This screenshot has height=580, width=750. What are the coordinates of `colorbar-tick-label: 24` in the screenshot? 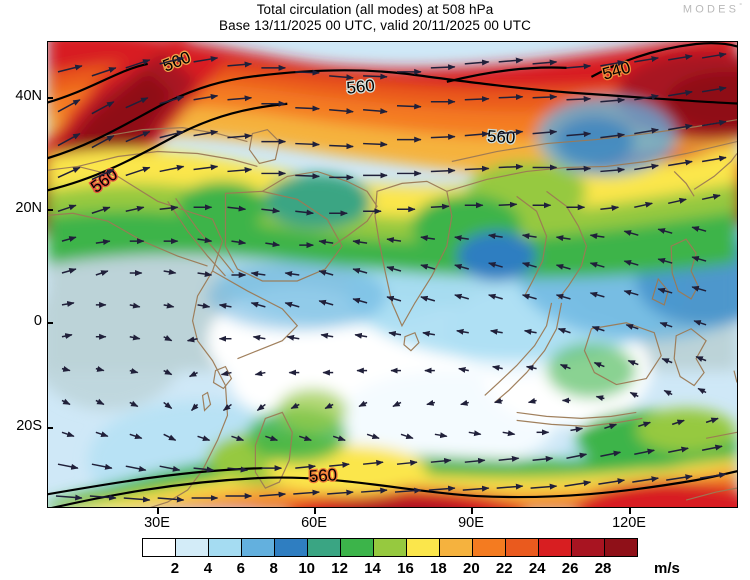 It's located at (537, 568).